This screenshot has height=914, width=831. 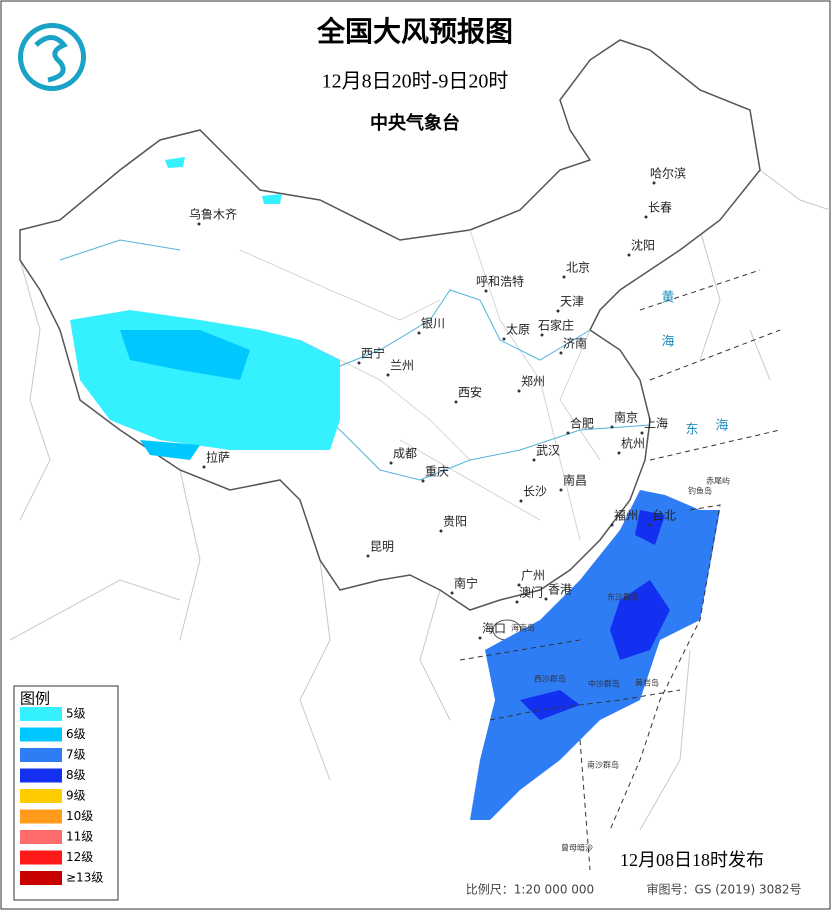 I want to click on city-label: 南京, so click(x=626, y=417).